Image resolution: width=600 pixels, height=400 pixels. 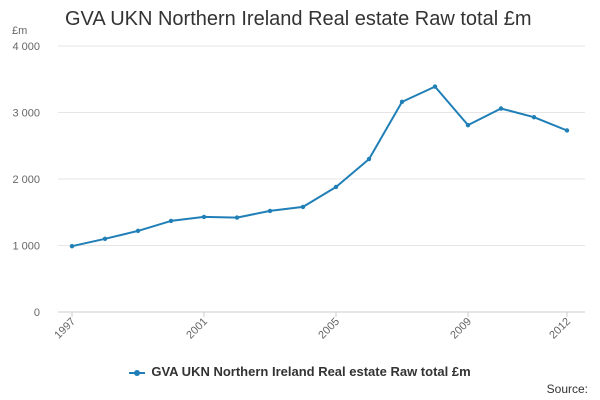 What do you see at coordinates (26, 247) in the screenshot?
I see `y-tick-label: 1 000` at bounding box center [26, 247].